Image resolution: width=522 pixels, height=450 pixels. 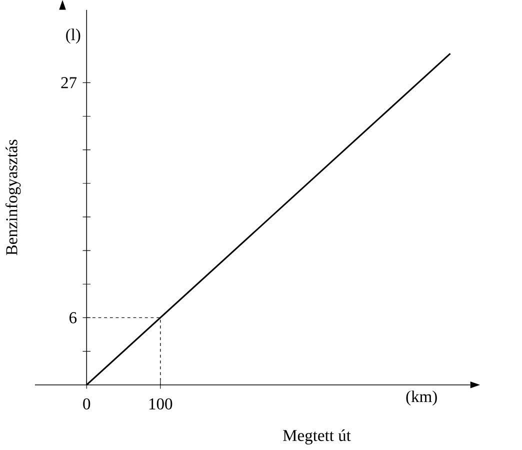 I want to click on y-tick-label: 27, so click(x=69, y=82).